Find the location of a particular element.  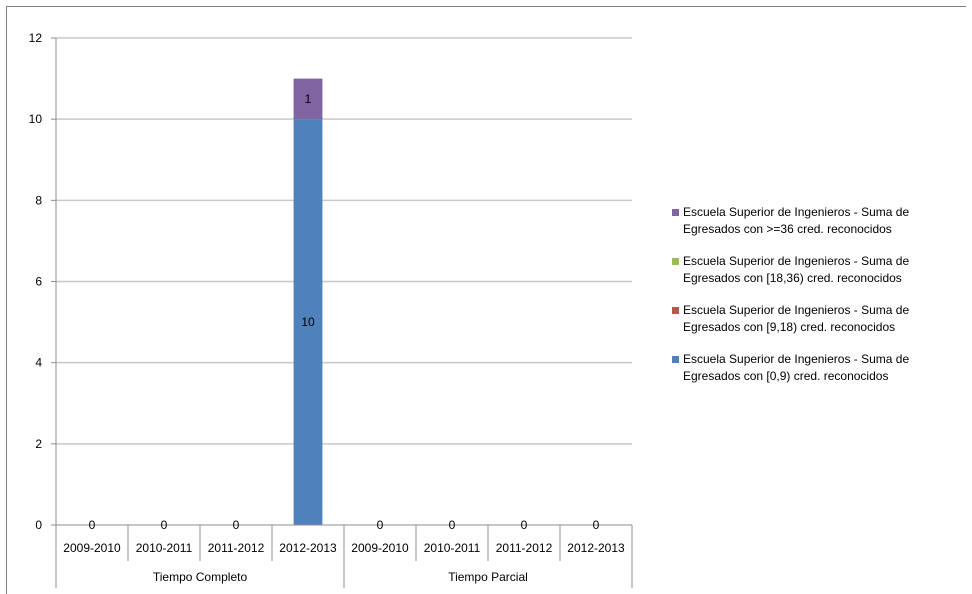

data-label: 1 is located at coordinates (308, 99).